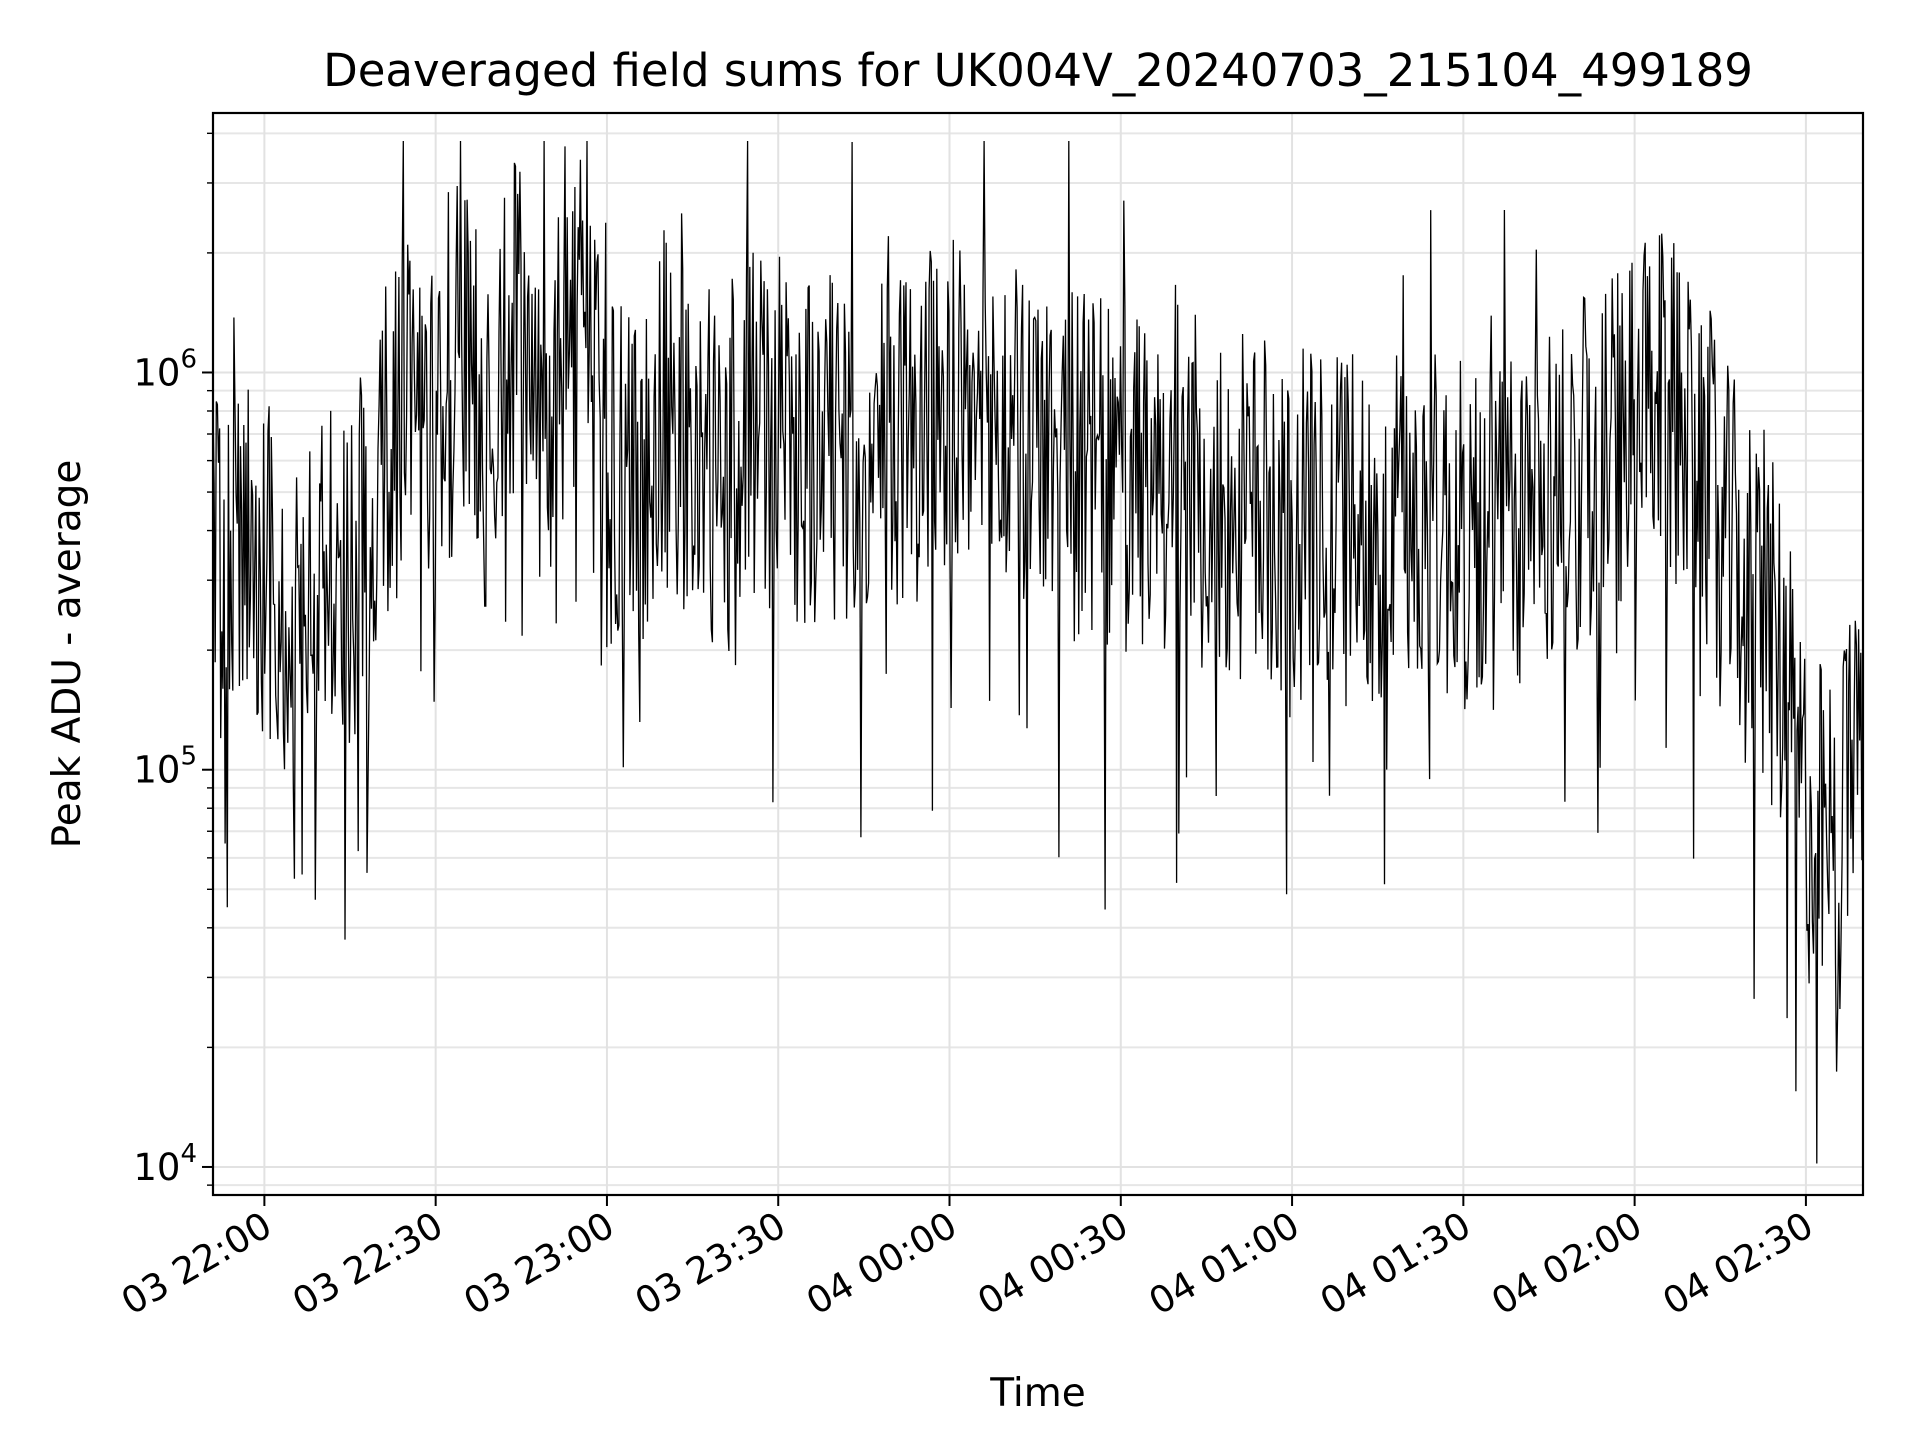 The height and width of the screenshot is (1445, 1920). I want to click on y-axis-label: Peak ADU - average, so click(67, 654).